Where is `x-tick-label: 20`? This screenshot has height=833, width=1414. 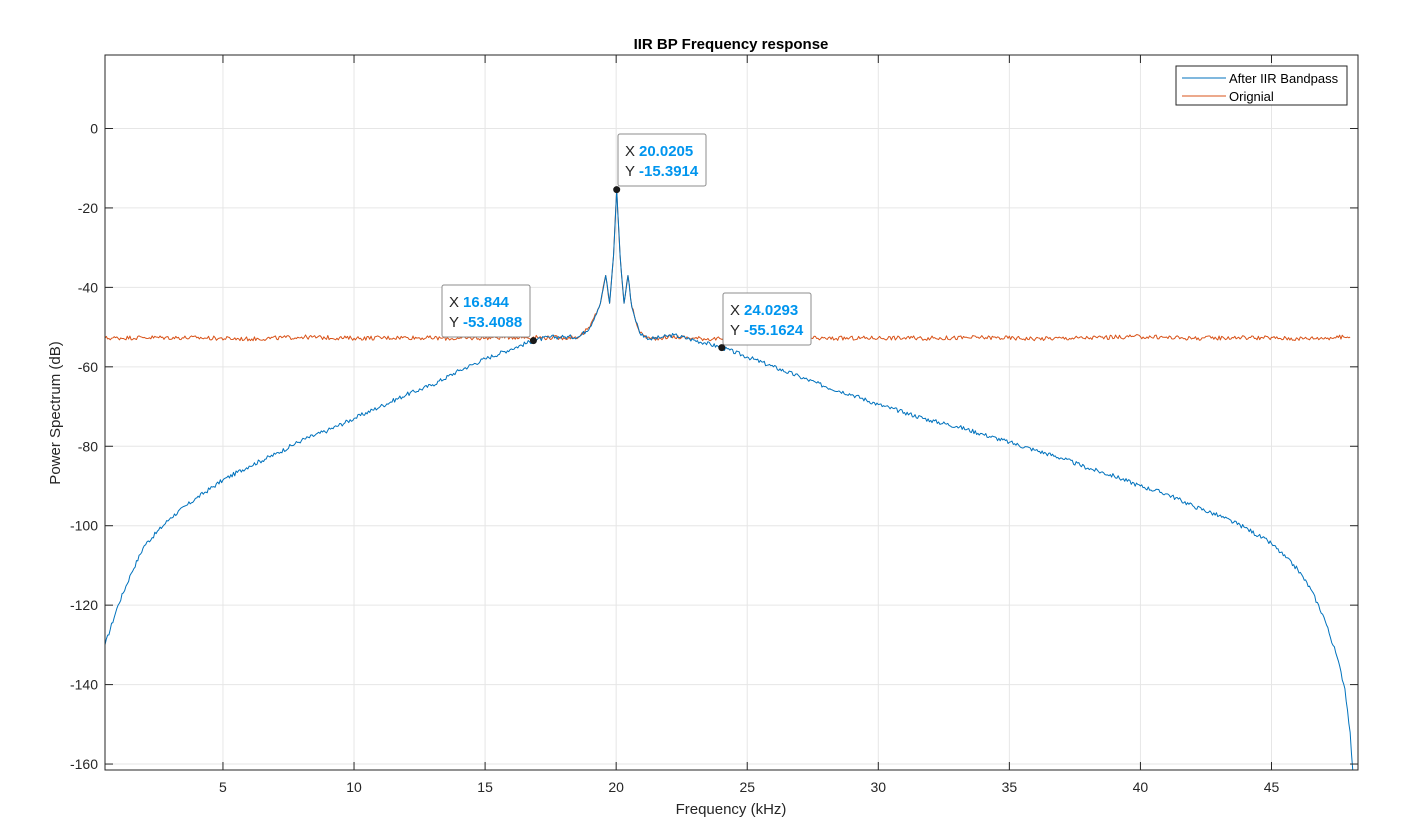 x-tick-label: 20 is located at coordinates (616, 787).